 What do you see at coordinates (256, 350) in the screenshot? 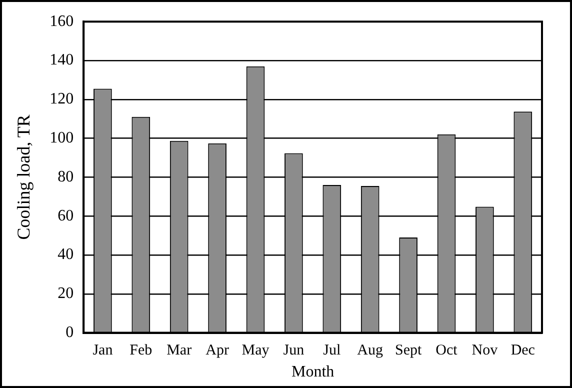
I see `x-tick-label: May` at bounding box center [256, 350].